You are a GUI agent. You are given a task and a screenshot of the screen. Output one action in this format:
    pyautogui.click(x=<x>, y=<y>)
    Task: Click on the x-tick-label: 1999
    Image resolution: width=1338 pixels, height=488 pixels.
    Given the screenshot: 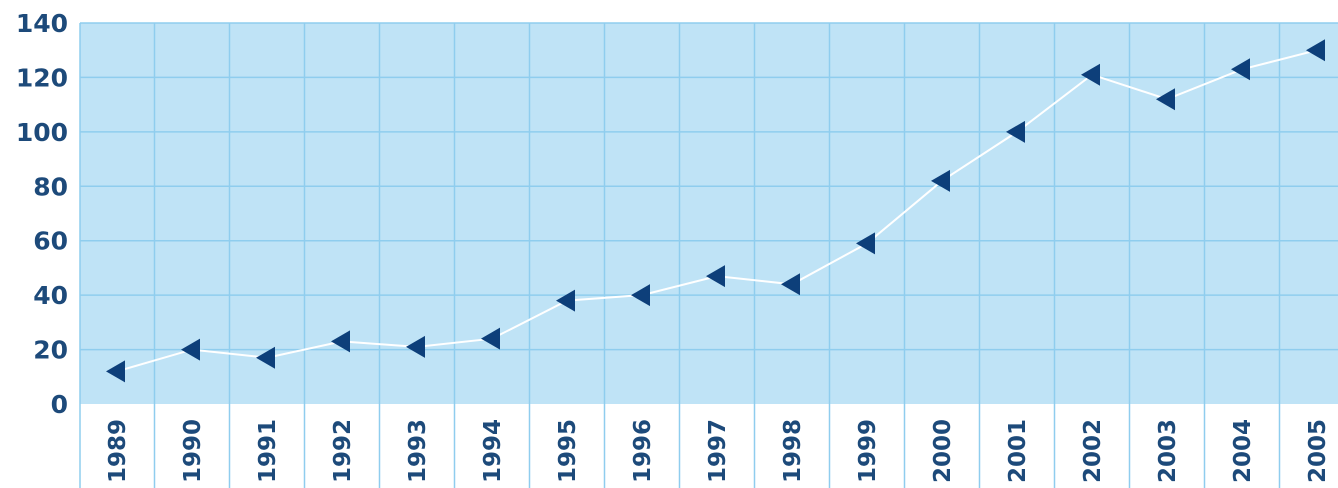 What is the action you would take?
    pyautogui.click(x=868, y=451)
    